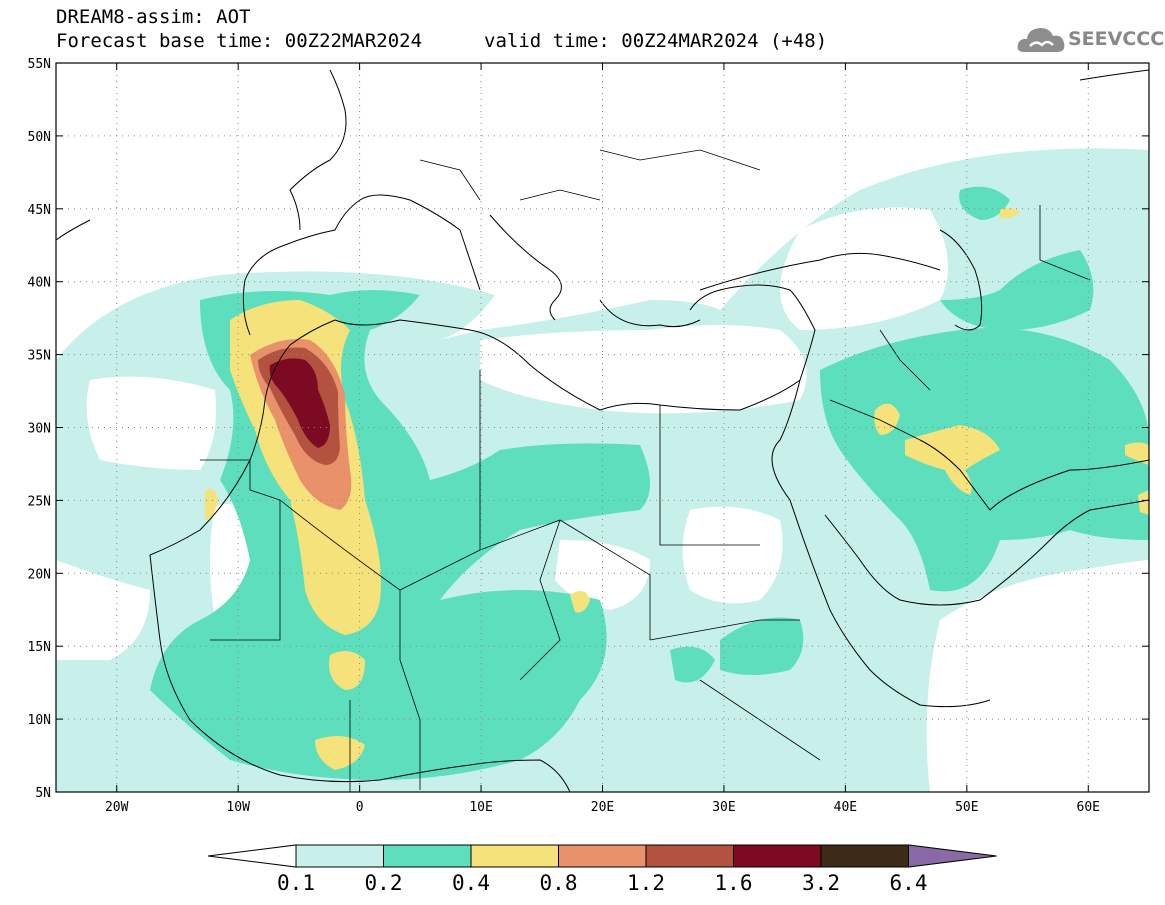  What do you see at coordinates (39, 501) in the screenshot?
I see `lat-label: 25N` at bounding box center [39, 501].